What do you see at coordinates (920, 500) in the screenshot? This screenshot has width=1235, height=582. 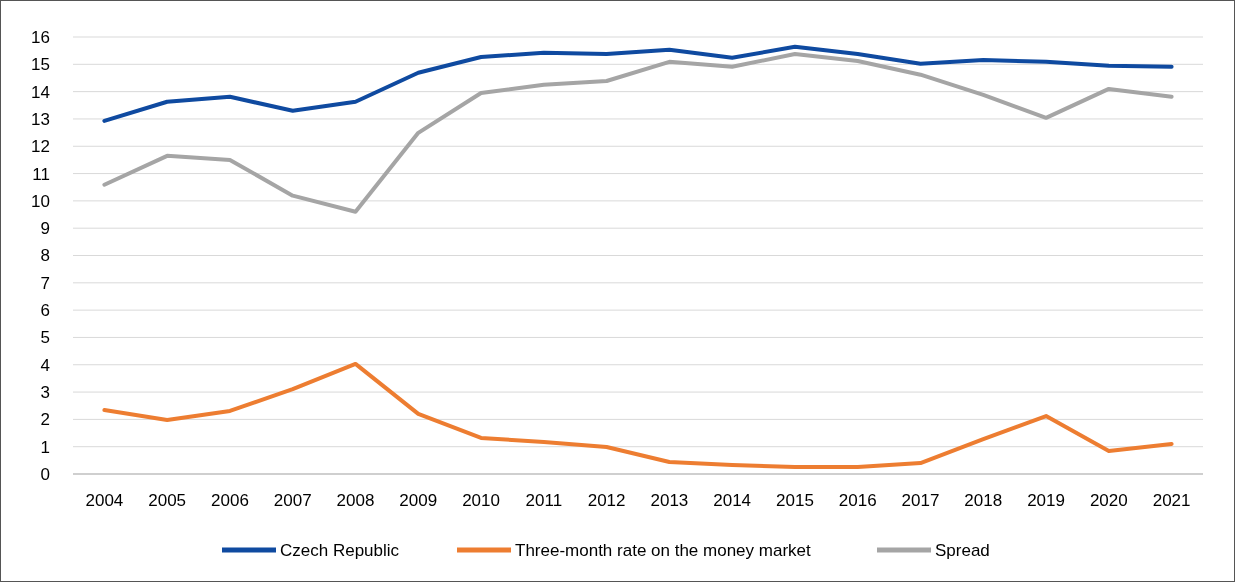 I see `x-tick-label: 2017` at bounding box center [920, 500].